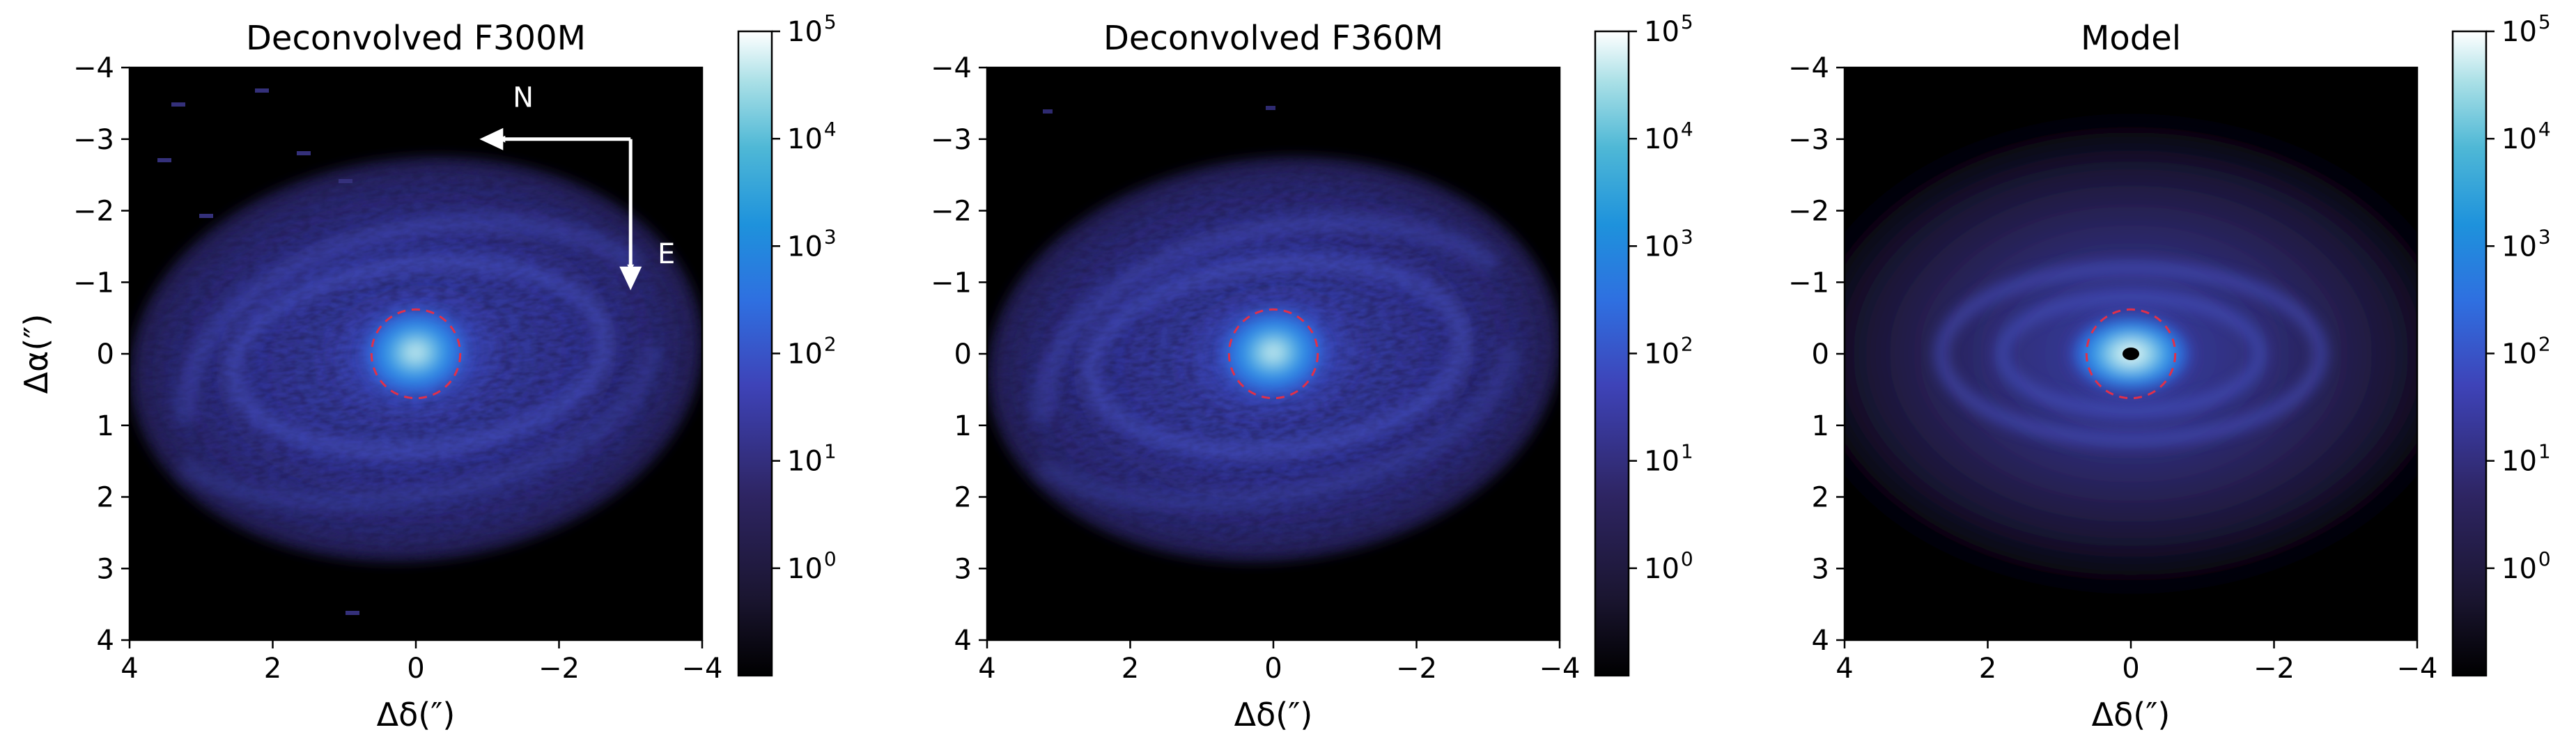  I want to click on model-central-hole, so click(2131, 354).